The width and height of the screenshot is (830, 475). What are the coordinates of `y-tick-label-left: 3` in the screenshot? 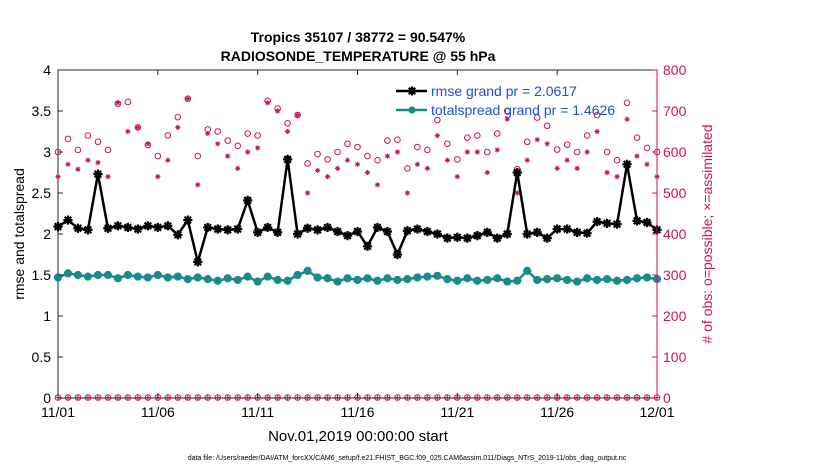 It's located at (47, 152).